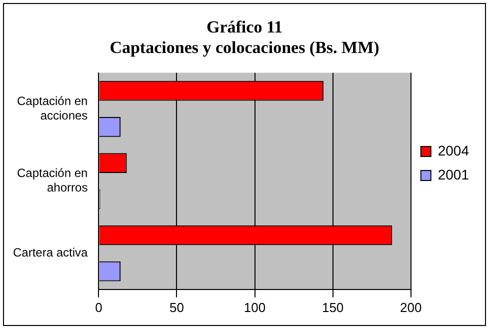  I want to click on y-tick-label: Cartera activa, so click(50, 253).